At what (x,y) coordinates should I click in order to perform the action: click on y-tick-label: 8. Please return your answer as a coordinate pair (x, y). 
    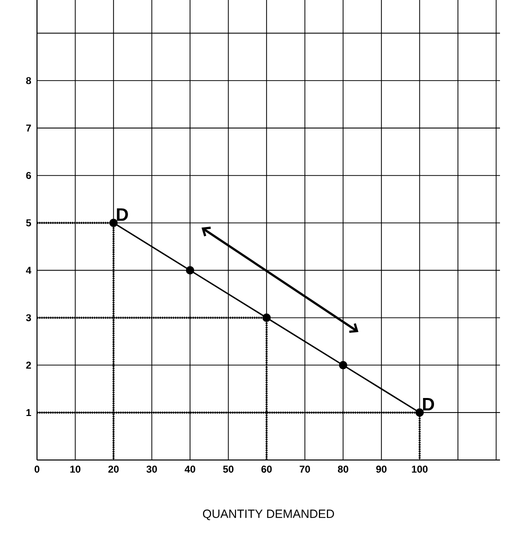
    Looking at the image, I should click on (29, 80).